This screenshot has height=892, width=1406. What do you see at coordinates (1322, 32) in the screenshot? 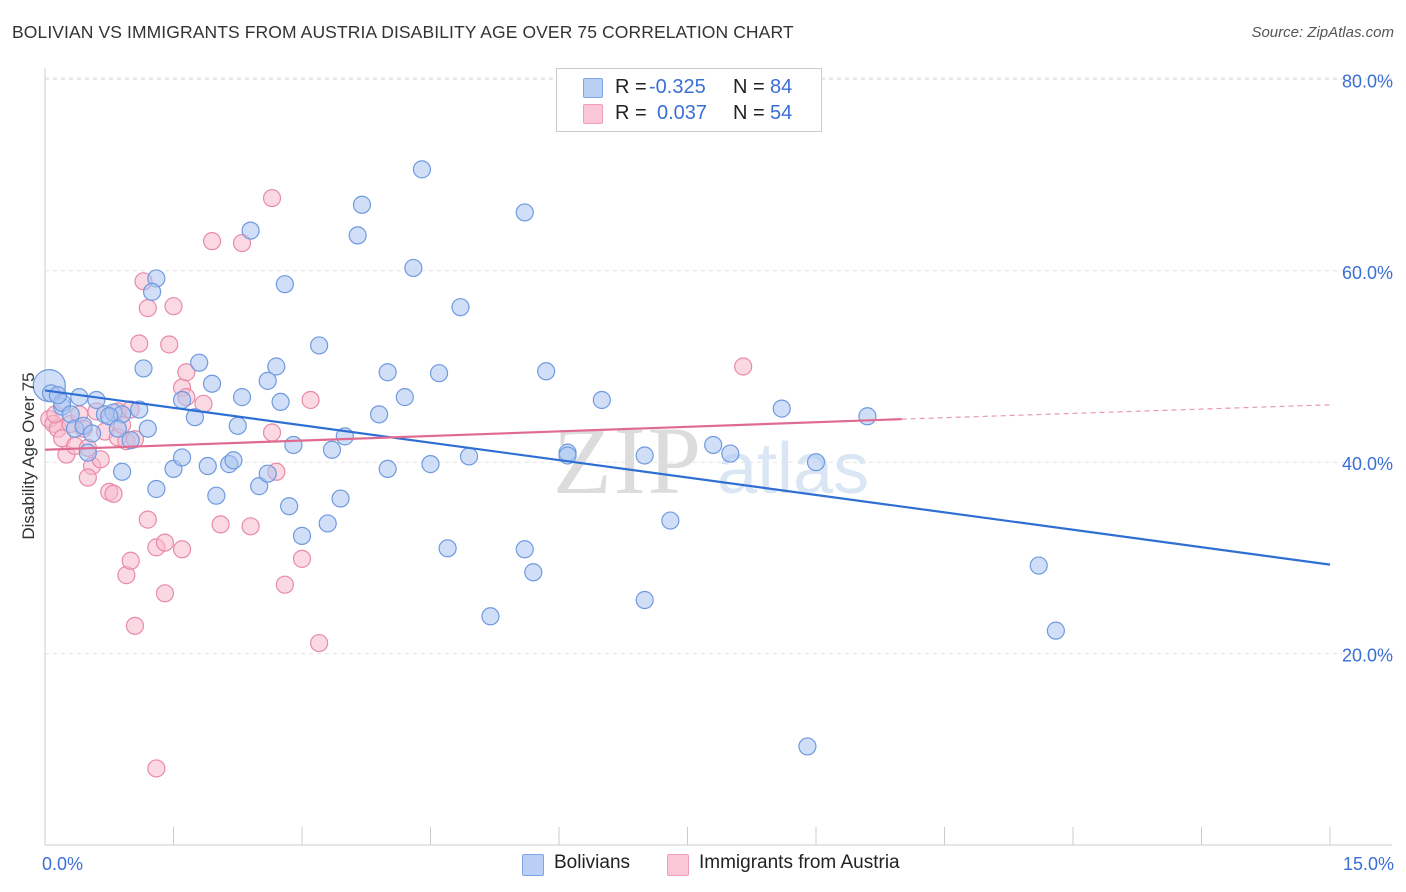
I see `source-label: Source: ZipAtlas.com` at bounding box center [1322, 32].